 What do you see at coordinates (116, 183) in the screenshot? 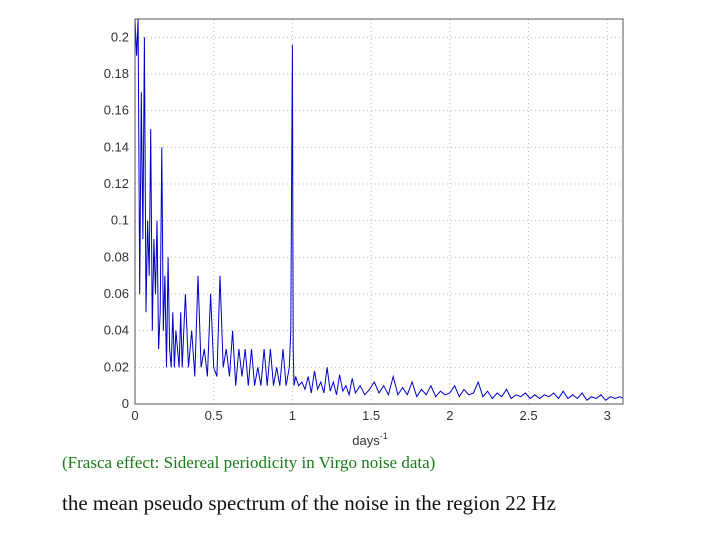
I see `y-tick-label: 0.12` at bounding box center [116, 183].